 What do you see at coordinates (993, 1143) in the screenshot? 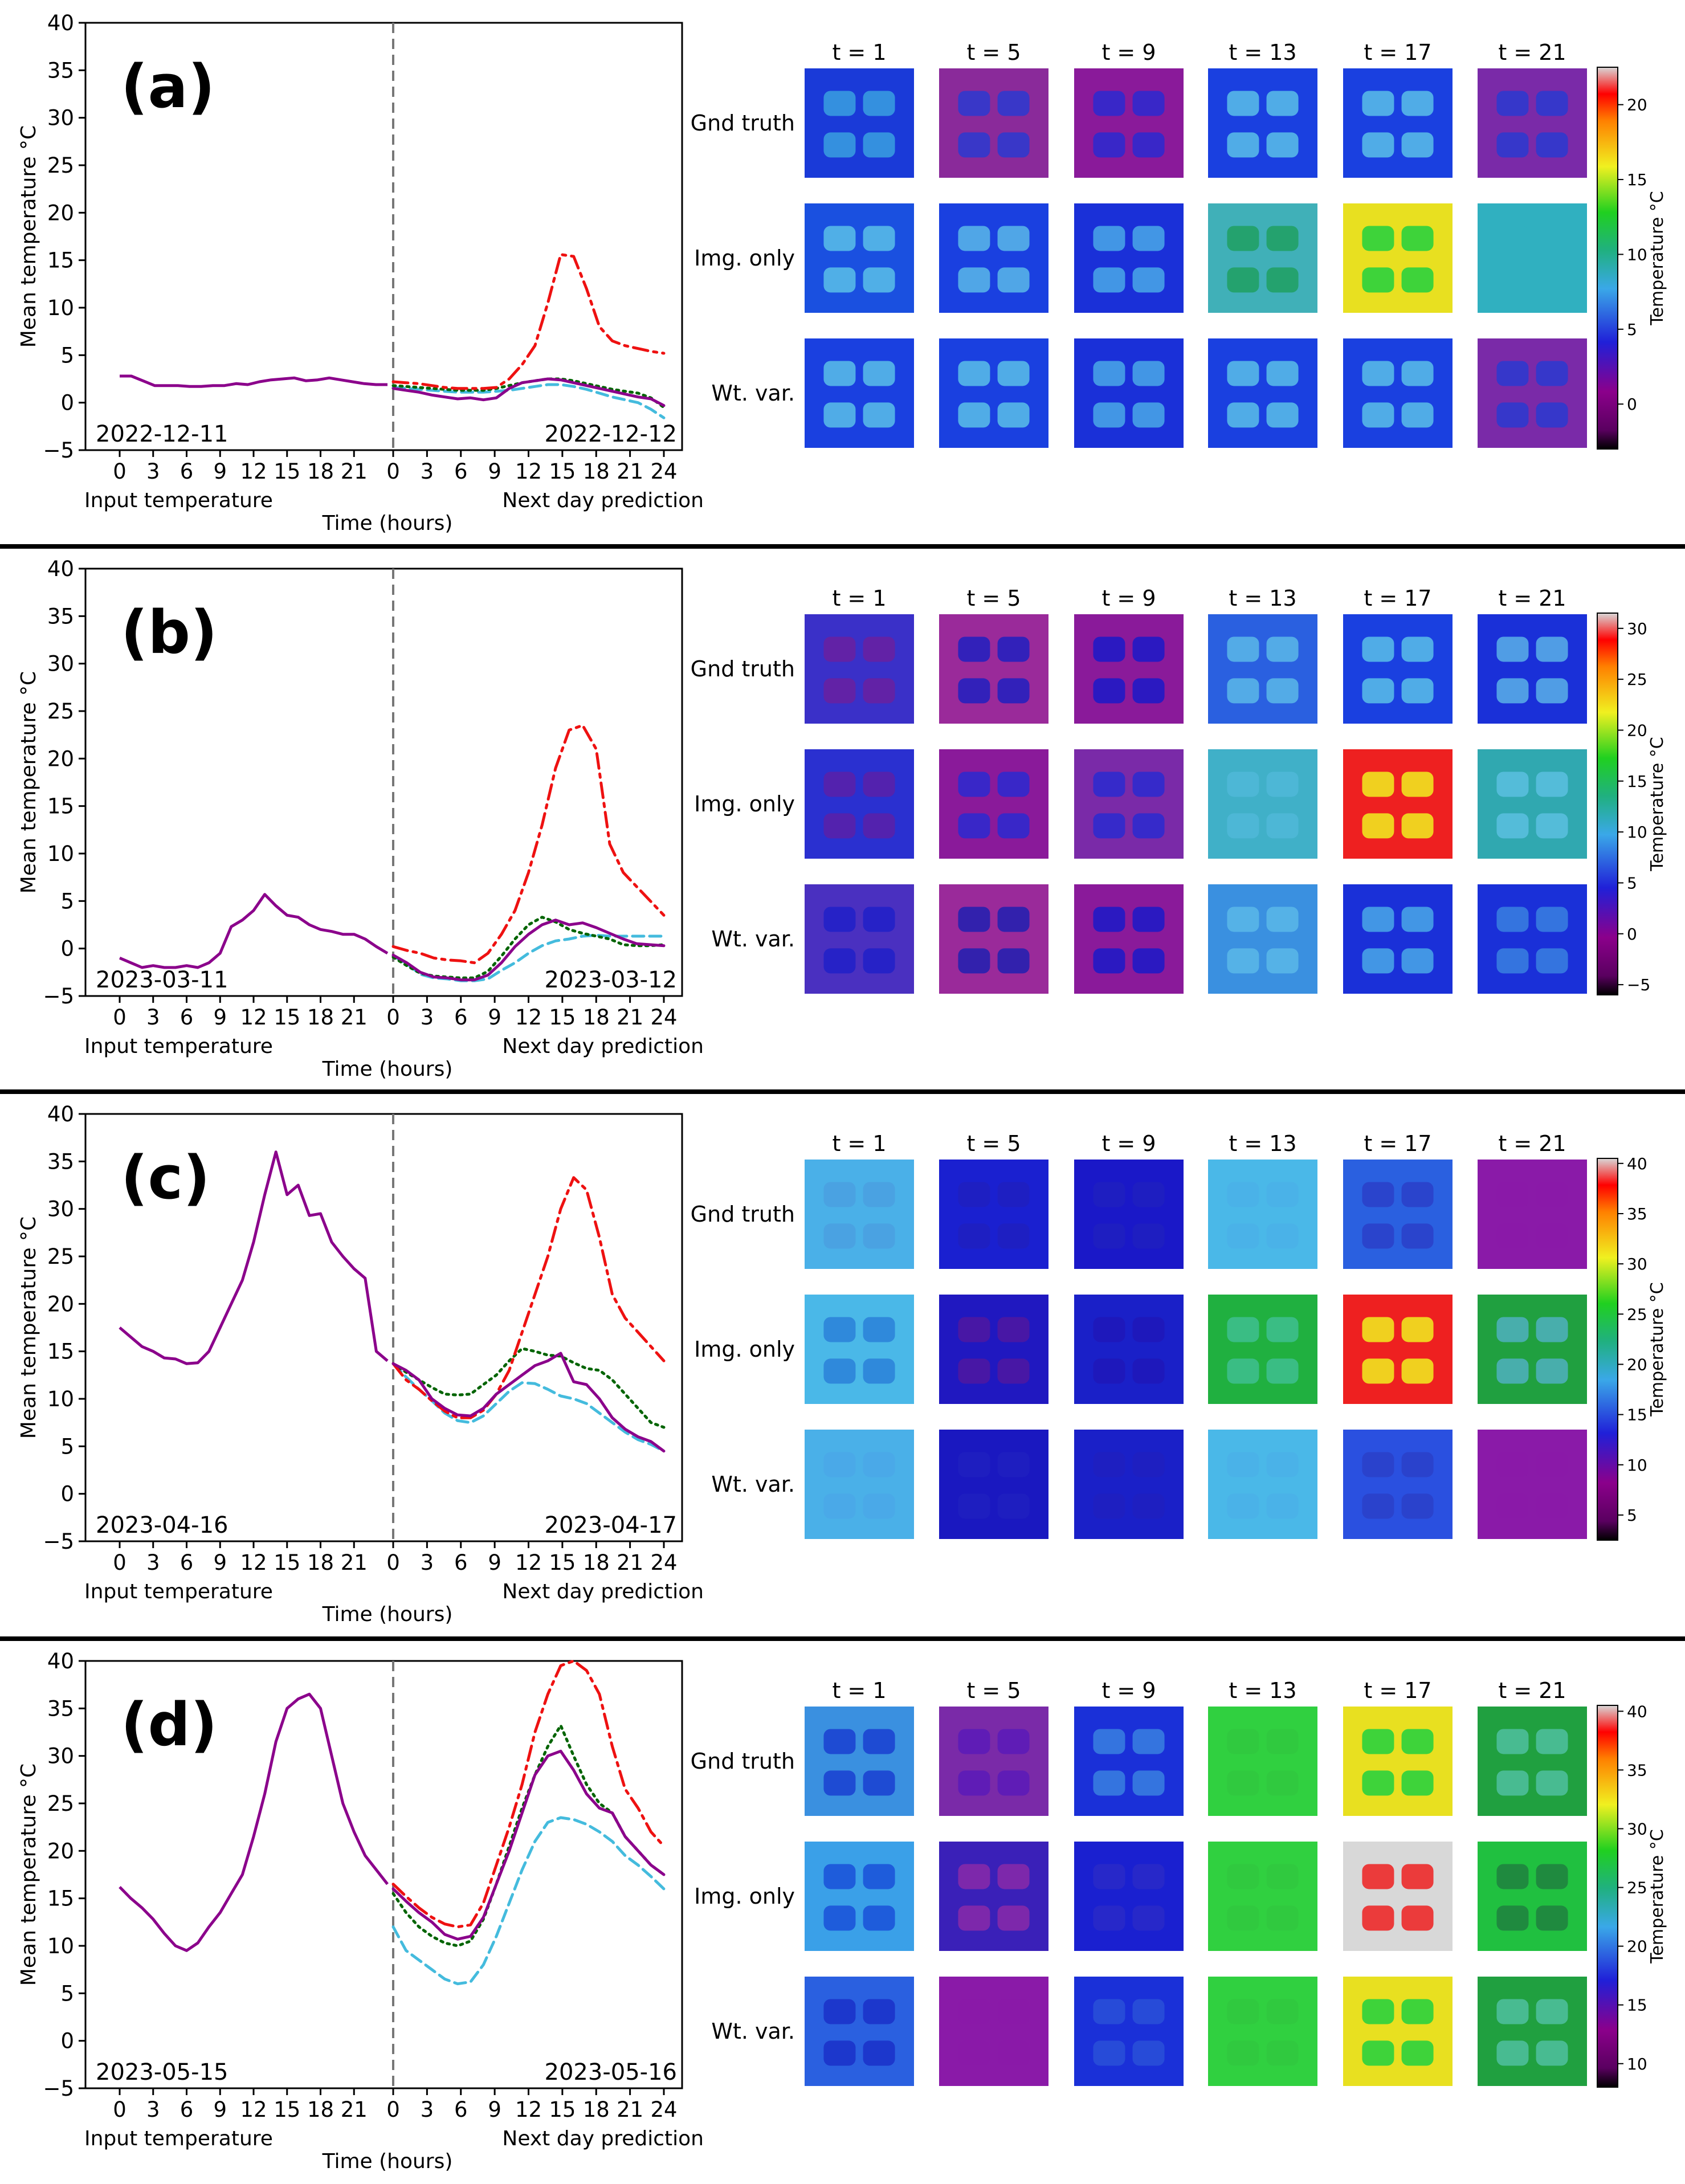
I see `time-label: t = 5` at bounding box center [993, 1143].